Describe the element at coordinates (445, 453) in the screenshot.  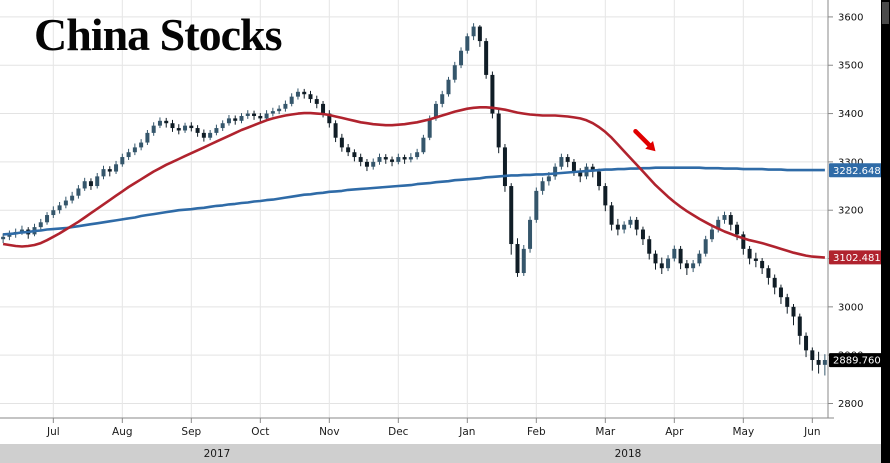
I see `x-axis-year-band` at that location.